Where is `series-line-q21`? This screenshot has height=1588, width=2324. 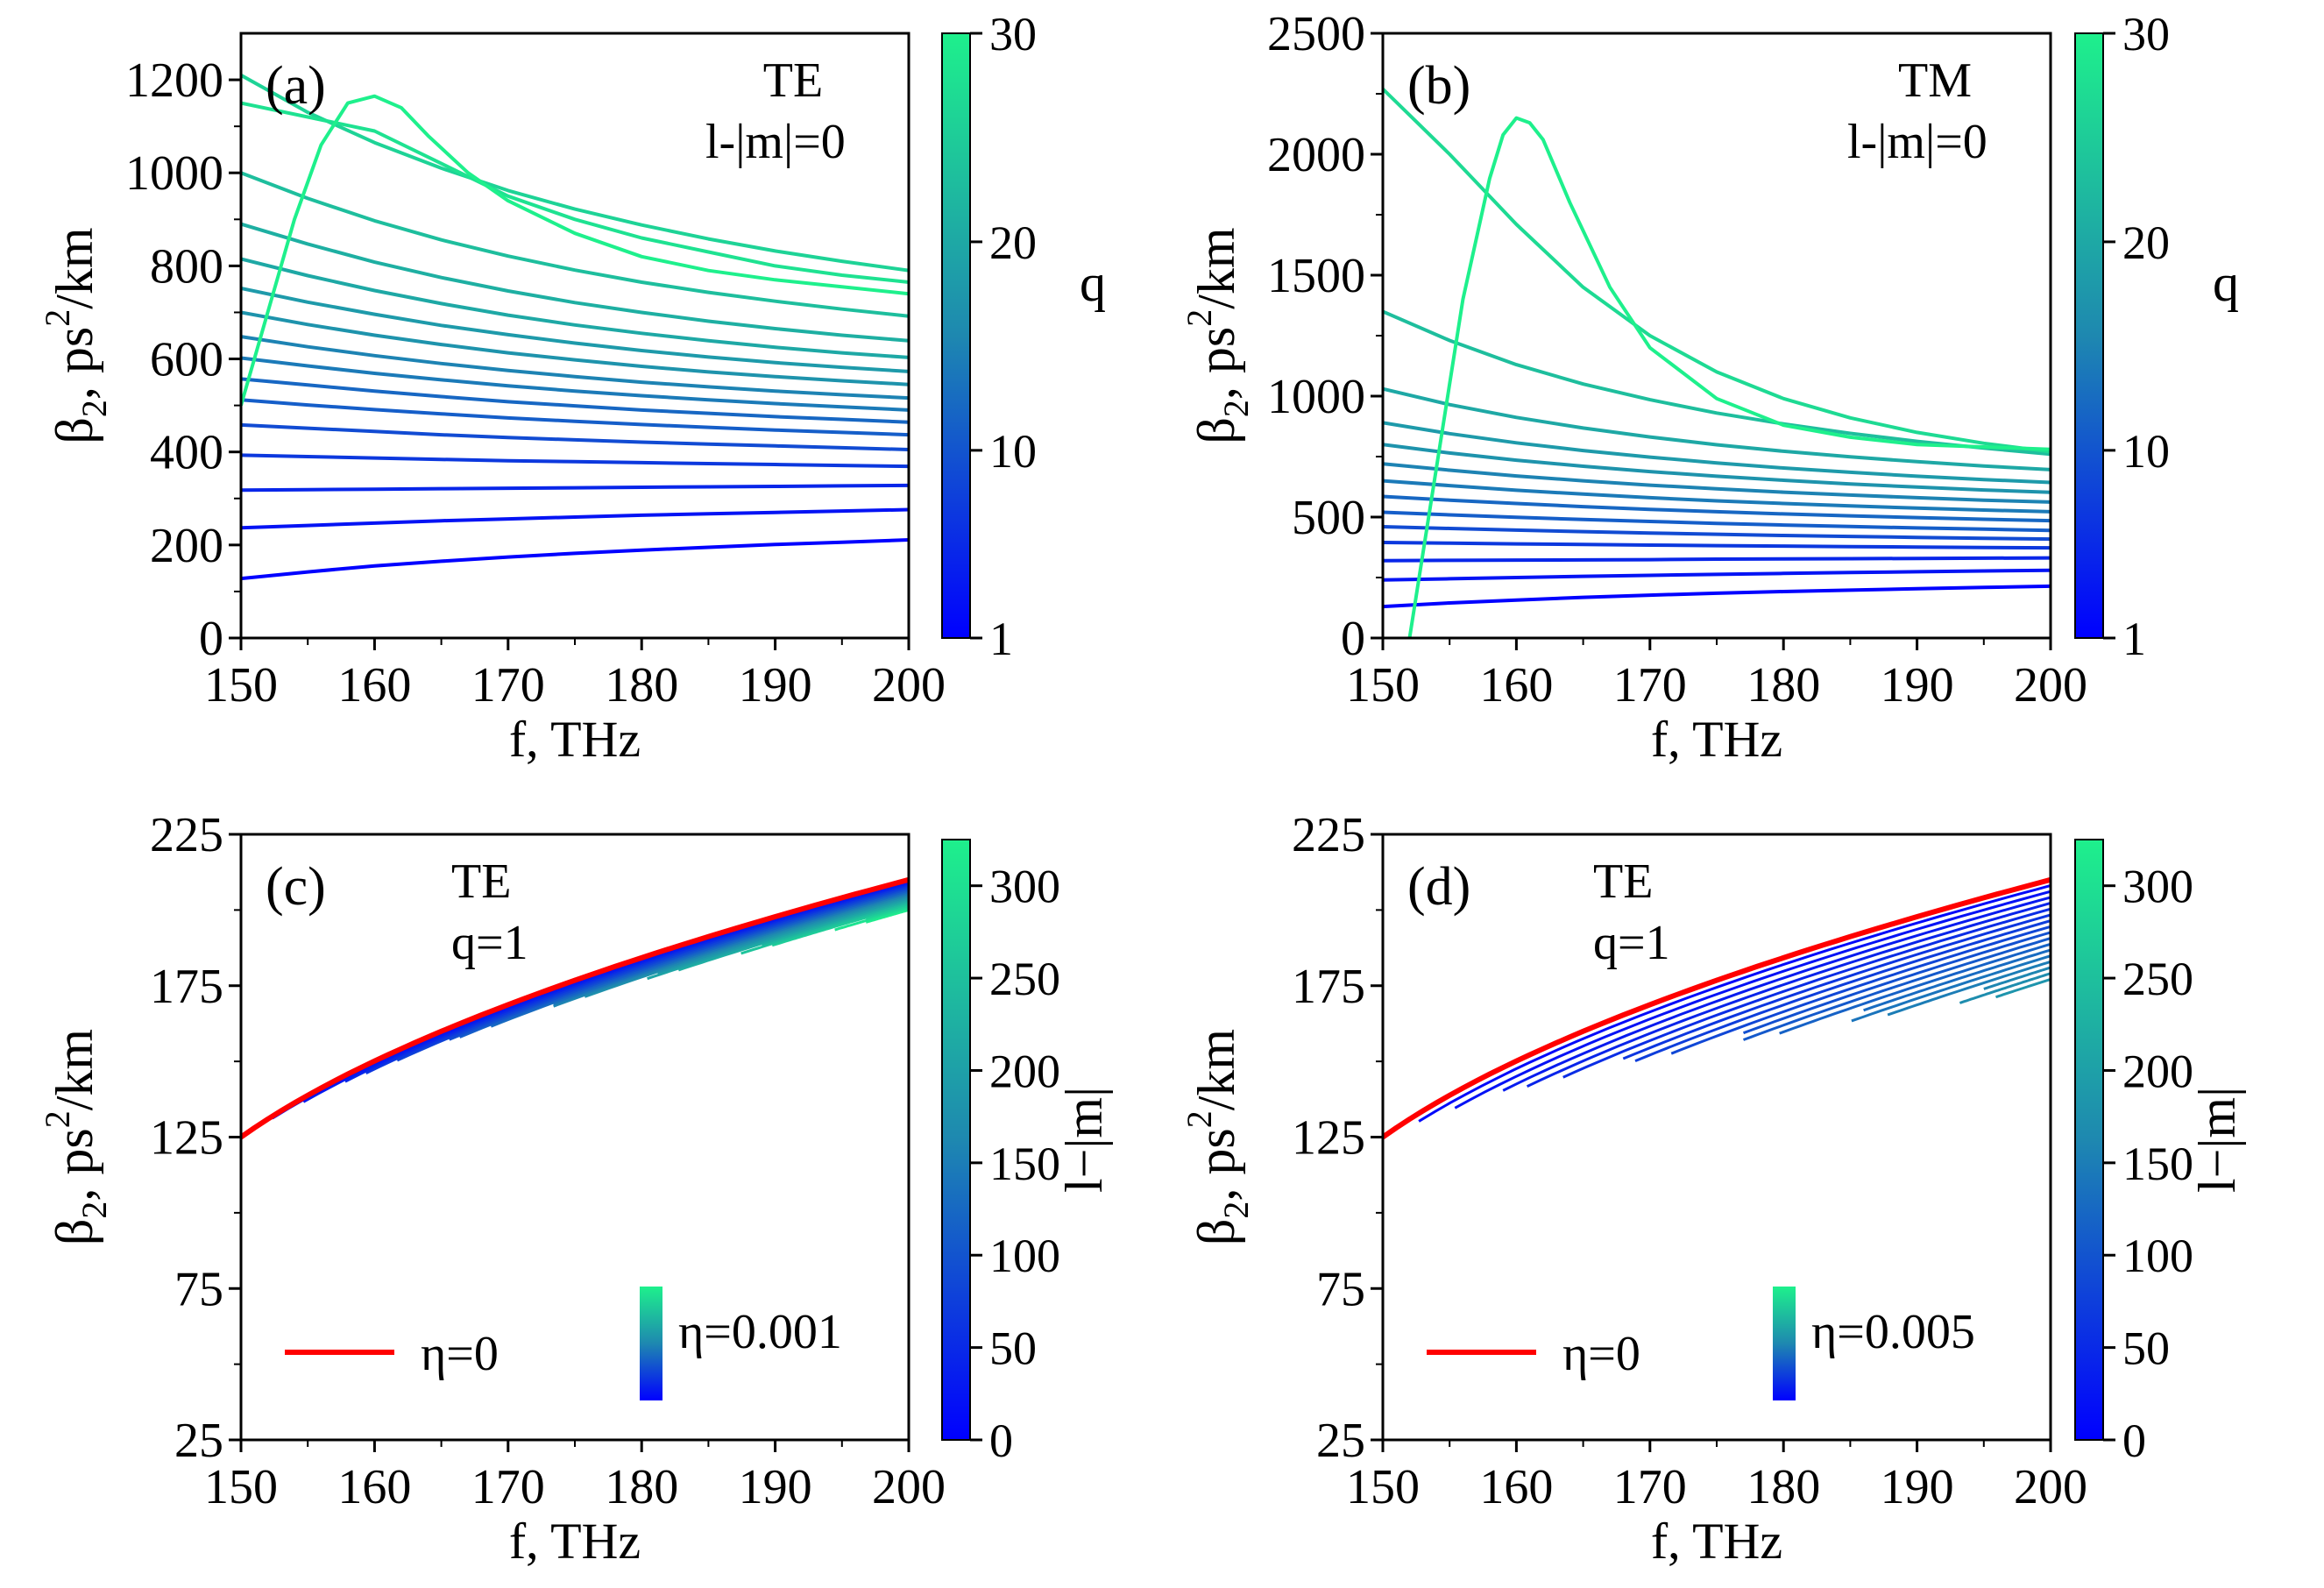 series-line-q21 is located at coordinates (575, 282).